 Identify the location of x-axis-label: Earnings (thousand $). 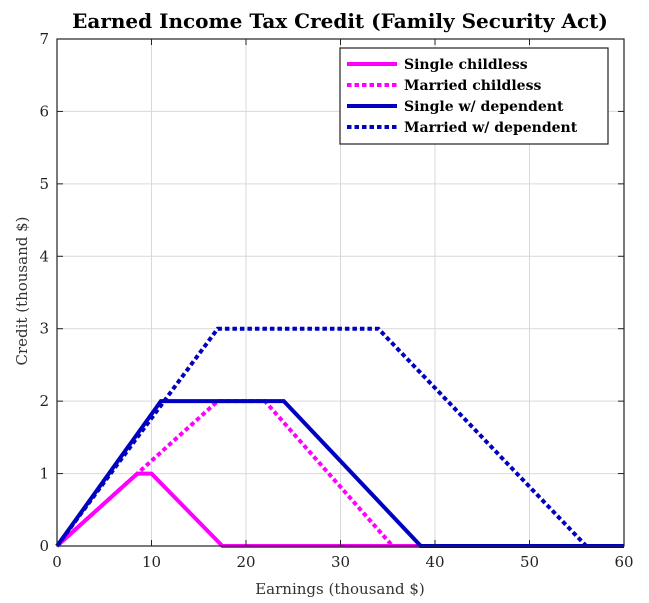
(340, 589).